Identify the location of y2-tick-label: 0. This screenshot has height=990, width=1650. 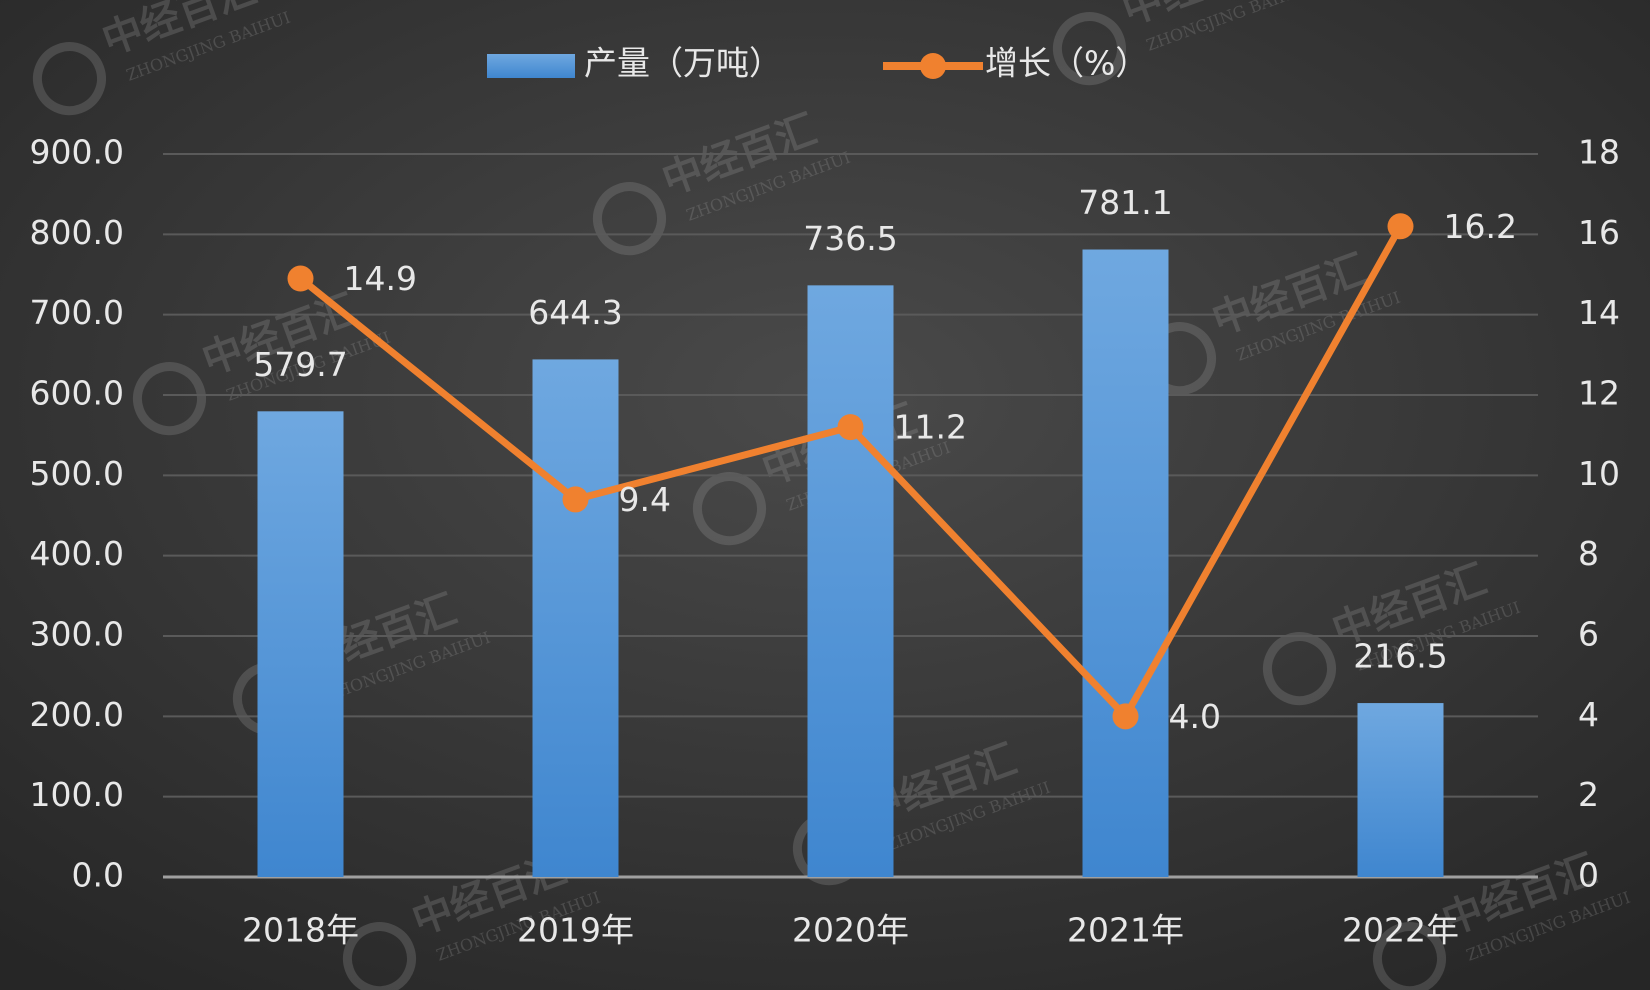
(1588, 875).